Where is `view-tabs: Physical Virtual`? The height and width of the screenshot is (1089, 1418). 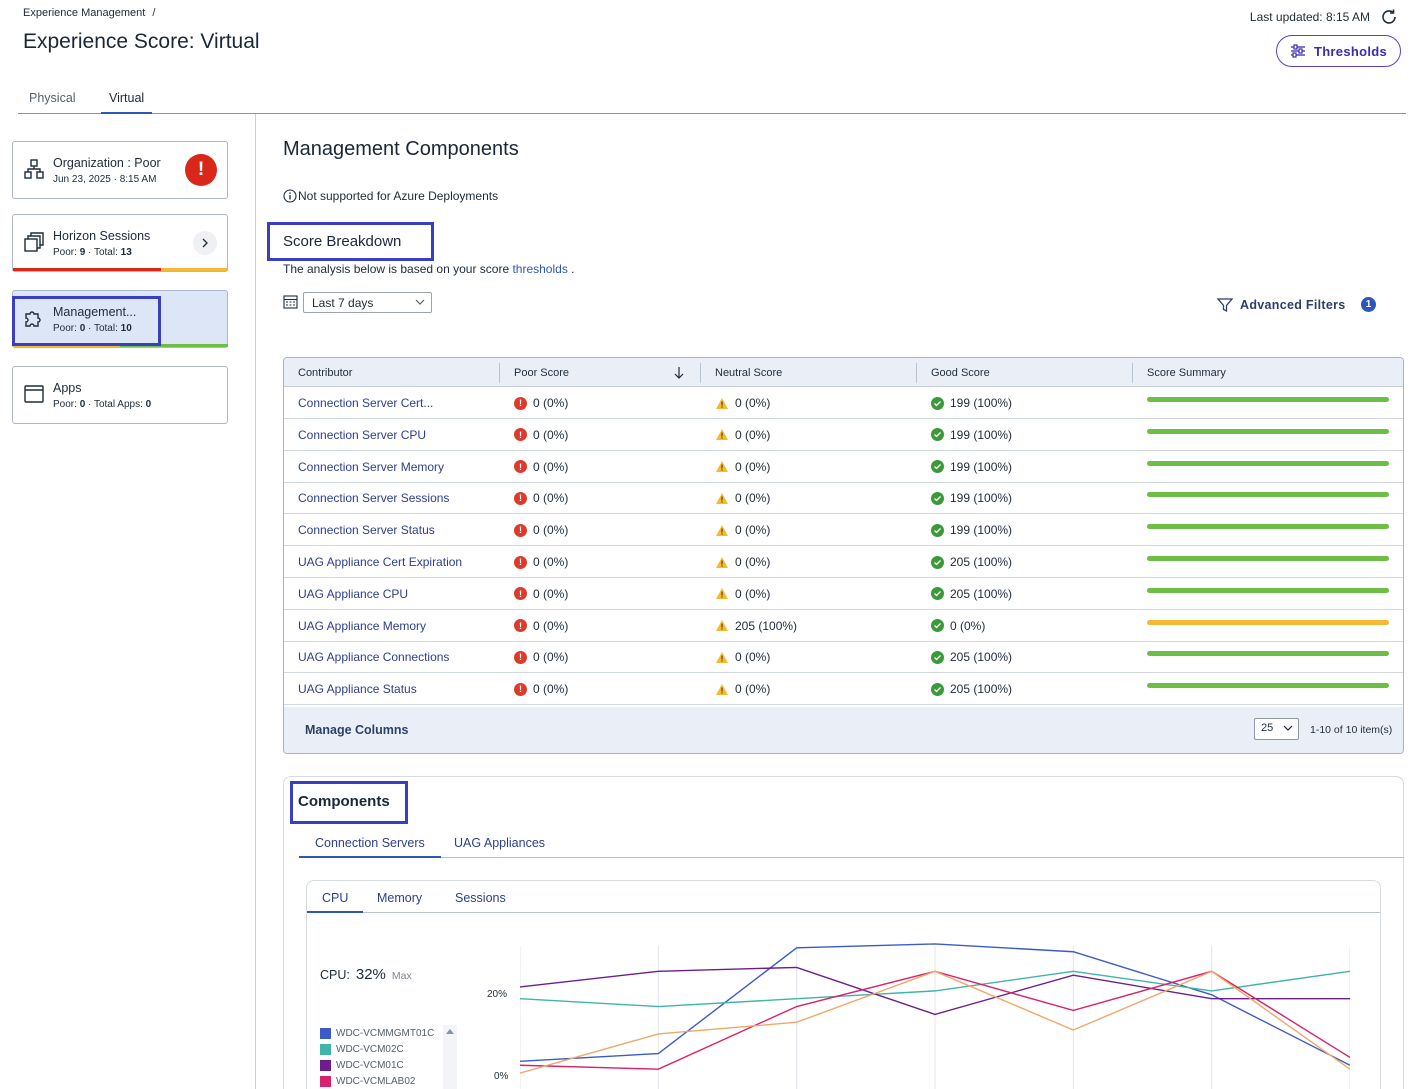 view-tabs: Physical Virtual is located at coordinates (712, 100).